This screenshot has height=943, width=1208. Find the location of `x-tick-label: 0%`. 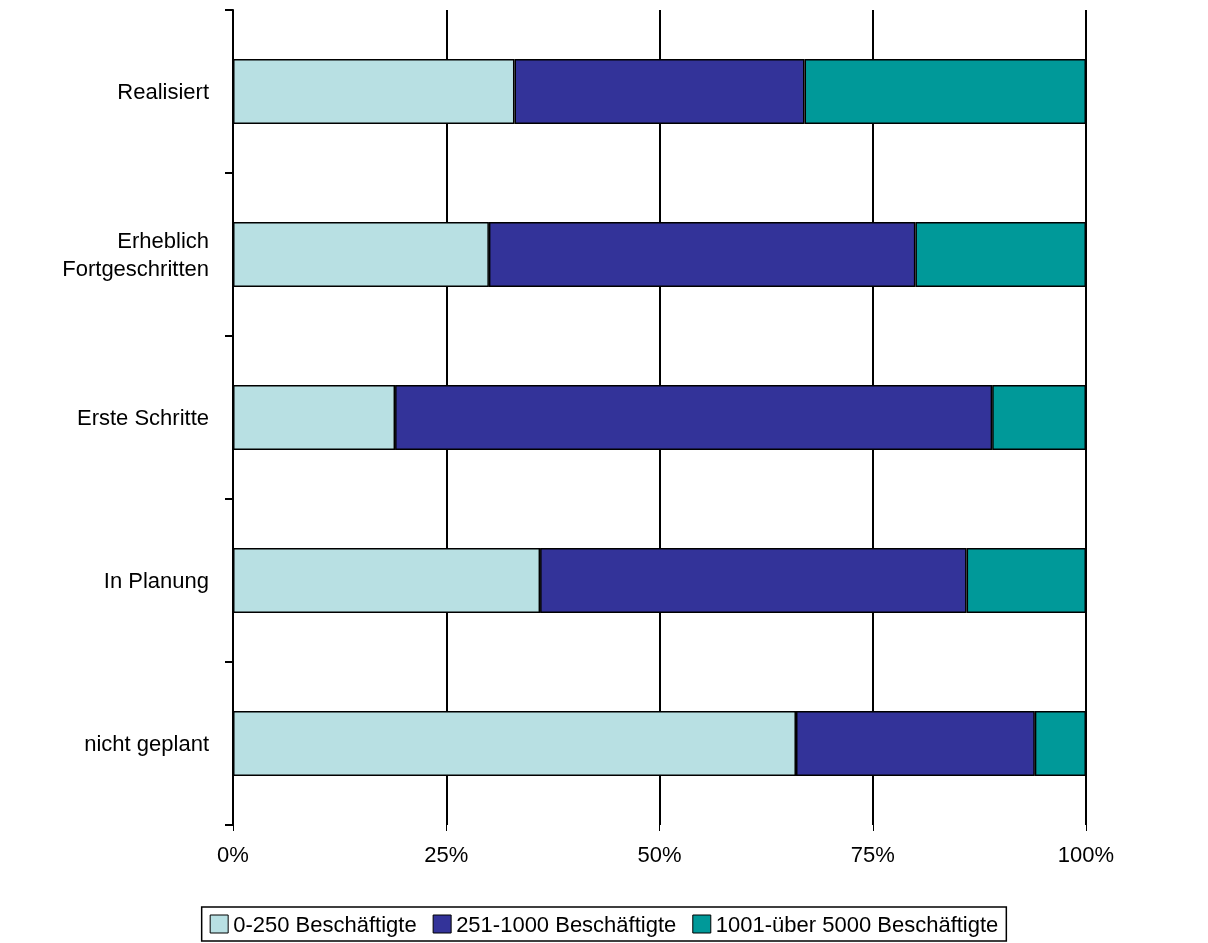

x-tick-label: 0% is located at coordinates (233, 854).